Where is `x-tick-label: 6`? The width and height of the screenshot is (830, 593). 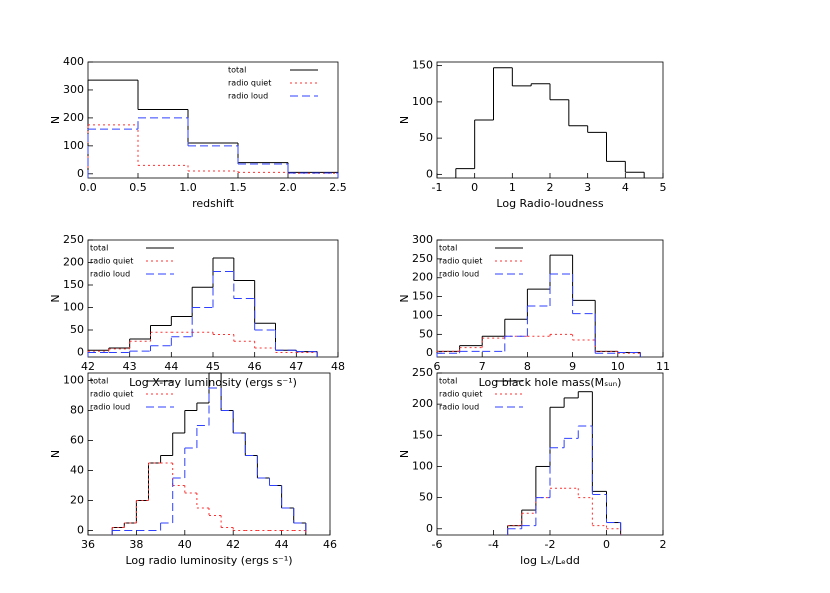
x-tick-label: 6 is located at coordinates (437, 366).